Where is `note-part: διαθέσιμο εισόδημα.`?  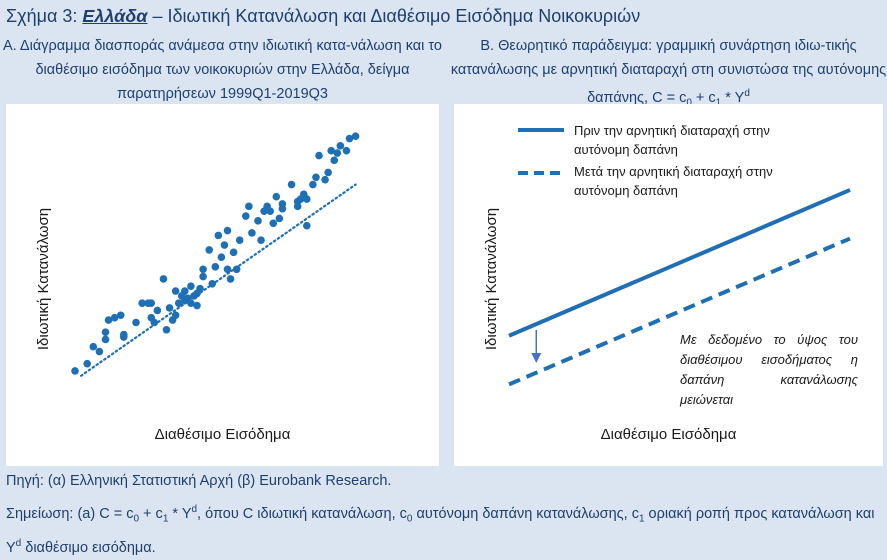
note-part: διαθέσιμο εισόδημα. is located at coordinates (88, 547).